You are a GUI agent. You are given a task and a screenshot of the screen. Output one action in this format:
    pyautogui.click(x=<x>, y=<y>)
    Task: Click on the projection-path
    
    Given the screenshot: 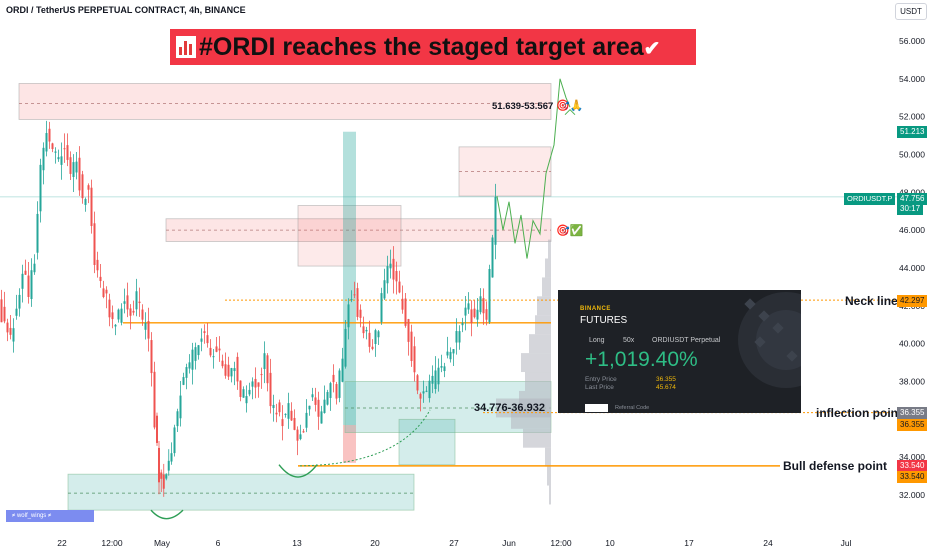 What is the action you would take?
    pyautogui.click(x=536, y=168)
    